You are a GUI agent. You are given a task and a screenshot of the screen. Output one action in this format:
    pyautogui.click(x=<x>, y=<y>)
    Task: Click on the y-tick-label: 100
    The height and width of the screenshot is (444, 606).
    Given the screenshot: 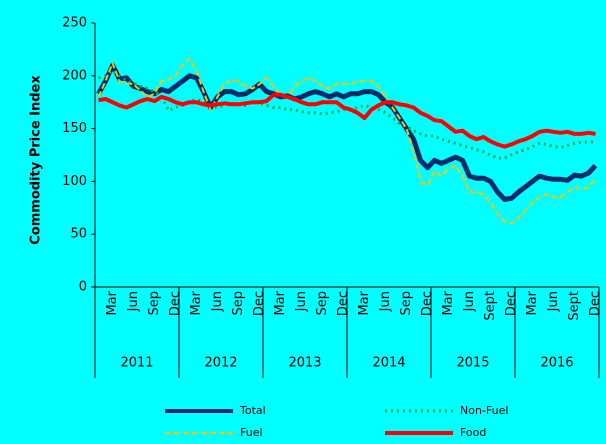 What is the action you would take?
    pyautogui.click(x=74, y=181)
    